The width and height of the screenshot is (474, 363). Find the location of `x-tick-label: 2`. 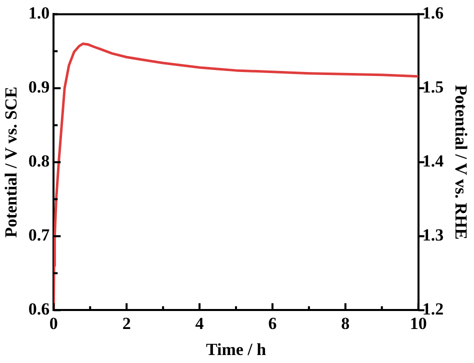

x-tick-label: 2 is located at coordinates (126, 323).